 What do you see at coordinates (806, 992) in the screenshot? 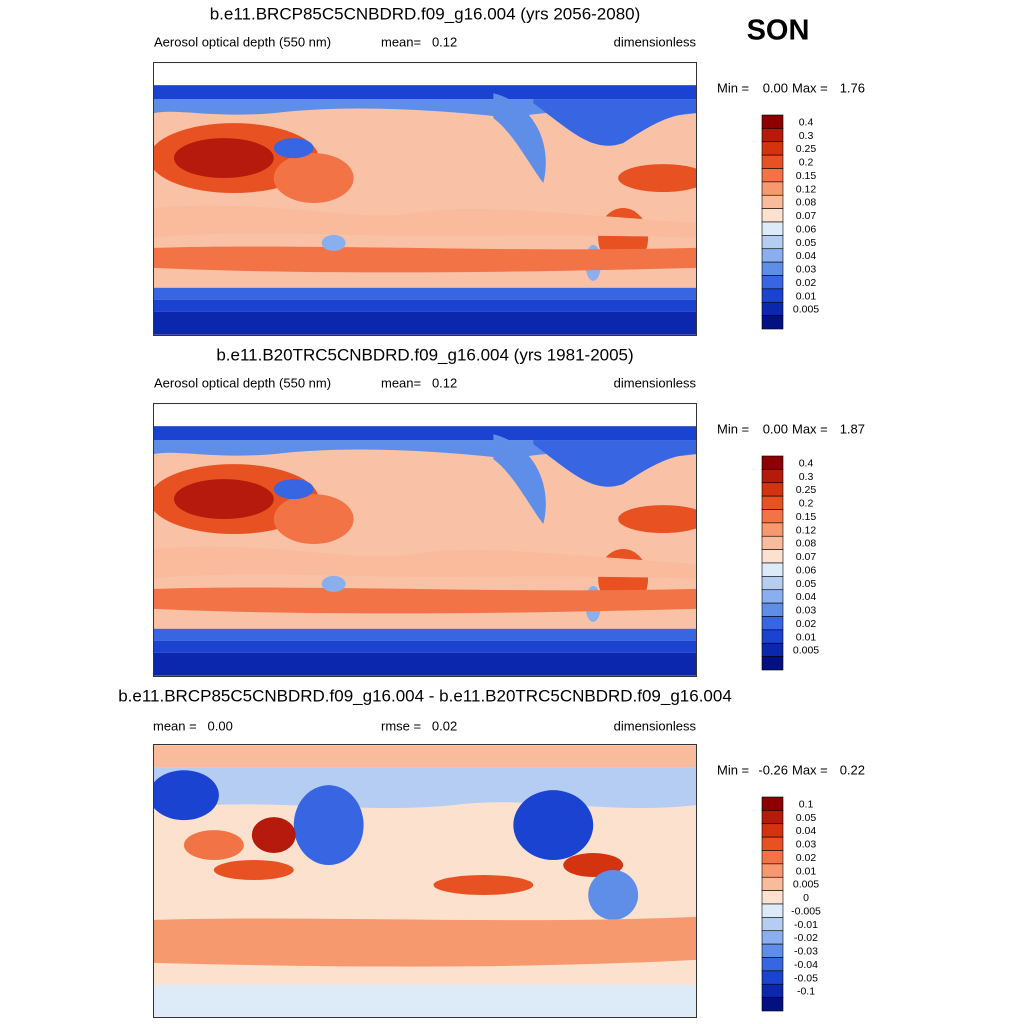
I see `colorbar-label: -0.1` at bounding box center [806, 992].